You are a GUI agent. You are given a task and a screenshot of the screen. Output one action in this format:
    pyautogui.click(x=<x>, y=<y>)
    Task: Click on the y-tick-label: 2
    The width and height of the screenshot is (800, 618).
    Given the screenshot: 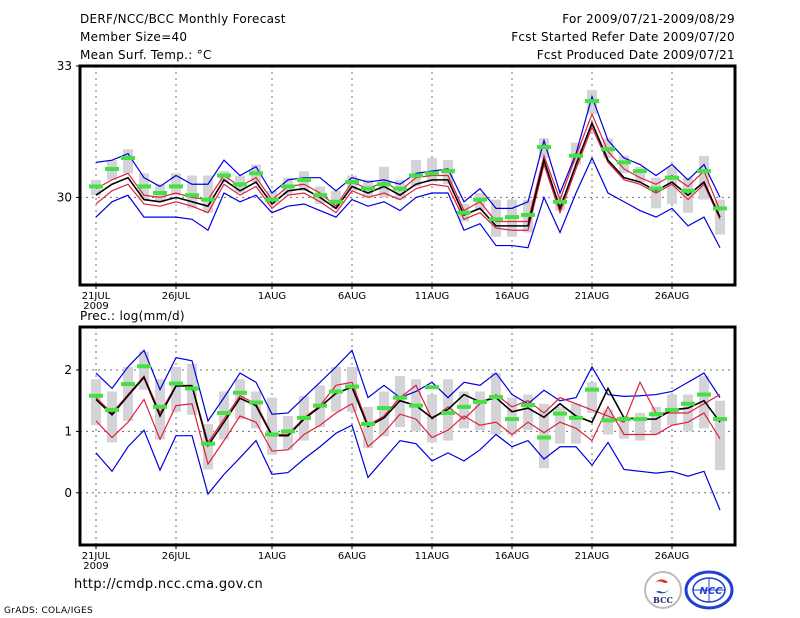 What is the action you would take?
    pyautogui.click(x=68, y=370)
    